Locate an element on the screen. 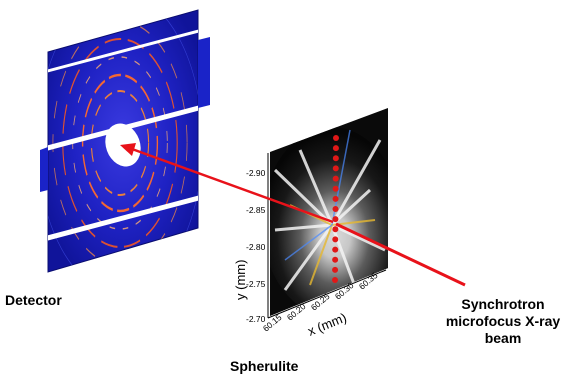 This screenshot has width=579, height=381. scan-points is located at coordinates (335, 209).